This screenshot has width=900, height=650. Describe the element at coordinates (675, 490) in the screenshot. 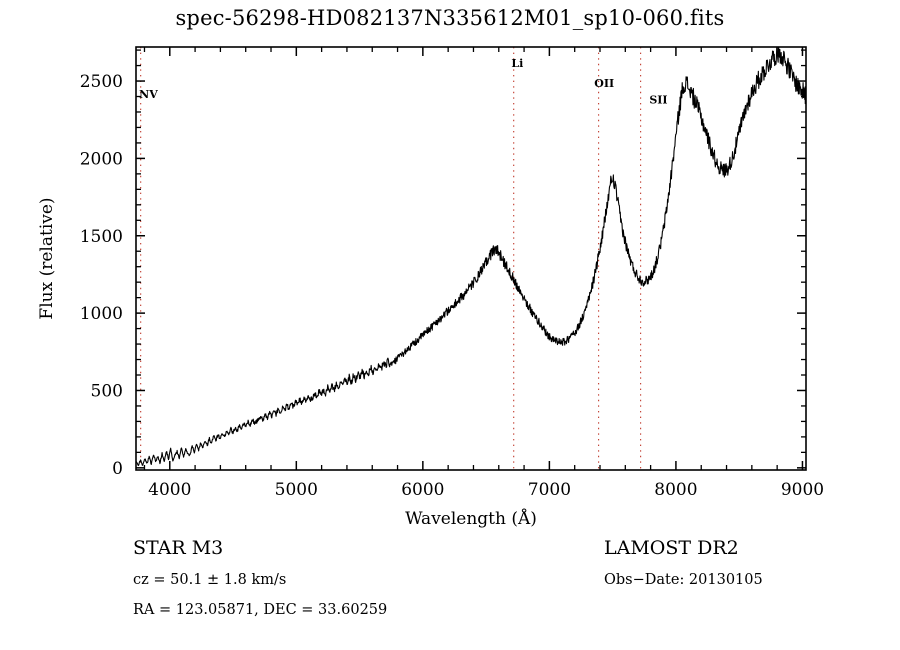

I see `xtick-label: 8000` at that location.